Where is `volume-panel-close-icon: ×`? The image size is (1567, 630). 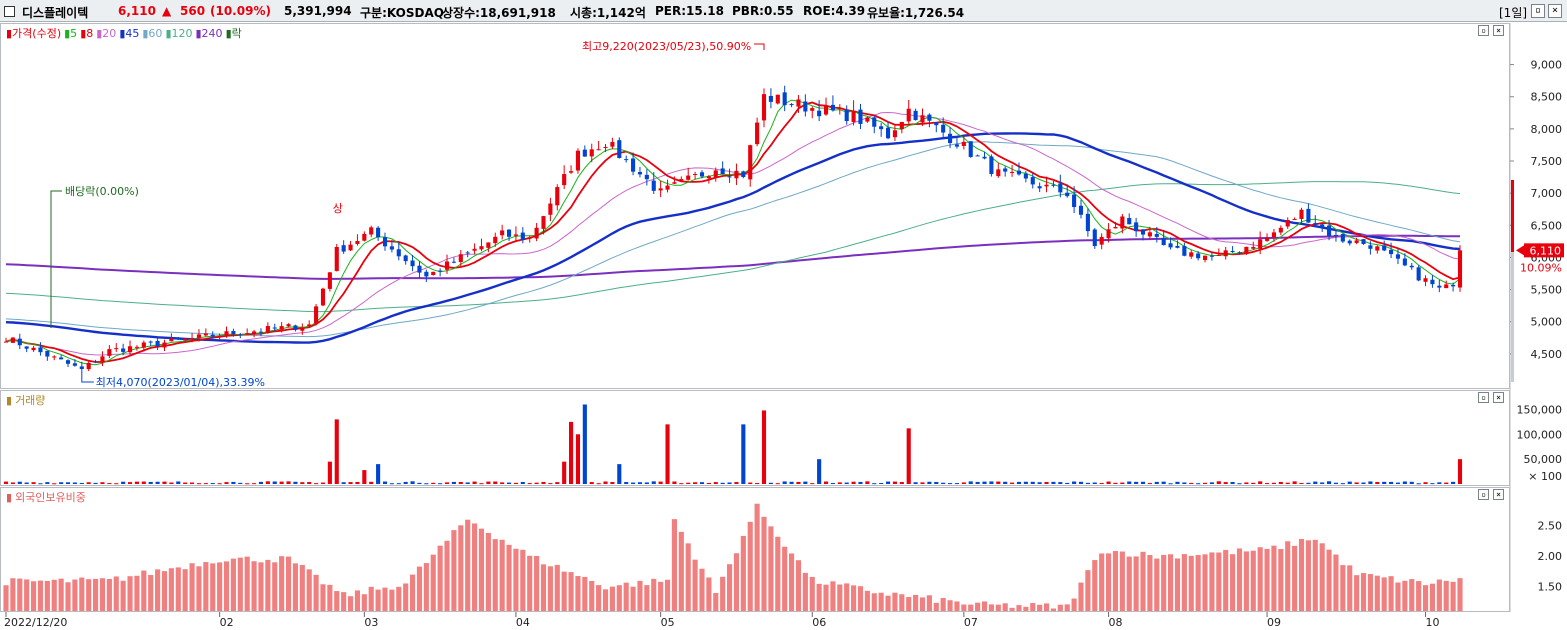 volume-panel-close-icon: × is located at coordinates (1498, 397).